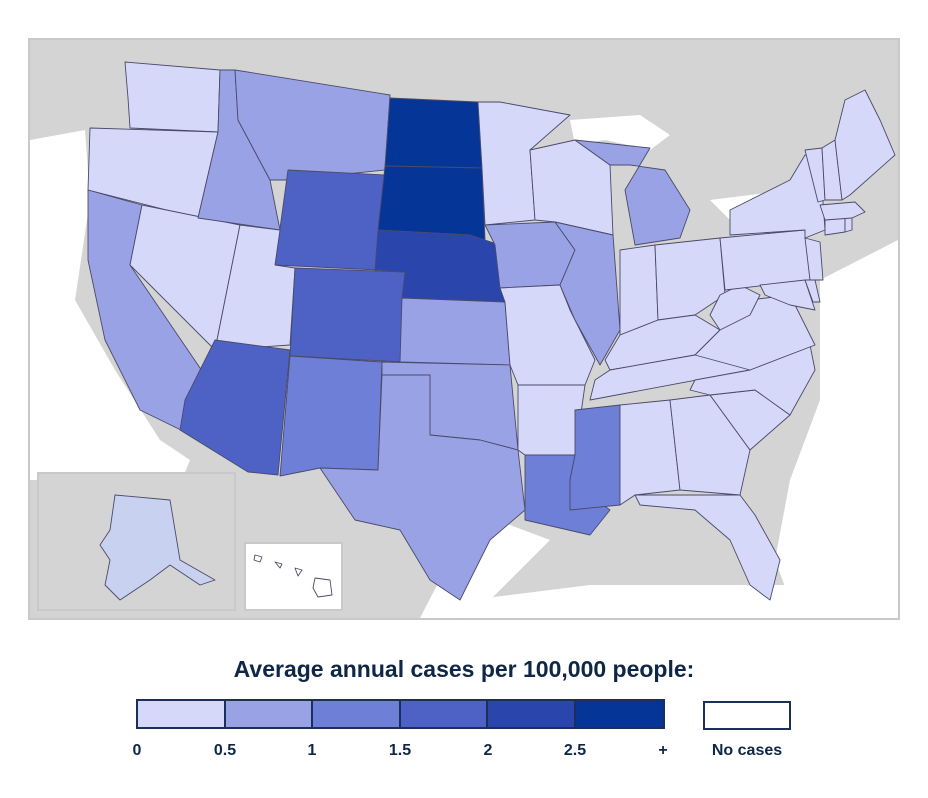 This screenshot has width=928, height=798. I want to click on legend-swatch-0-0.5, so click(182, 714).